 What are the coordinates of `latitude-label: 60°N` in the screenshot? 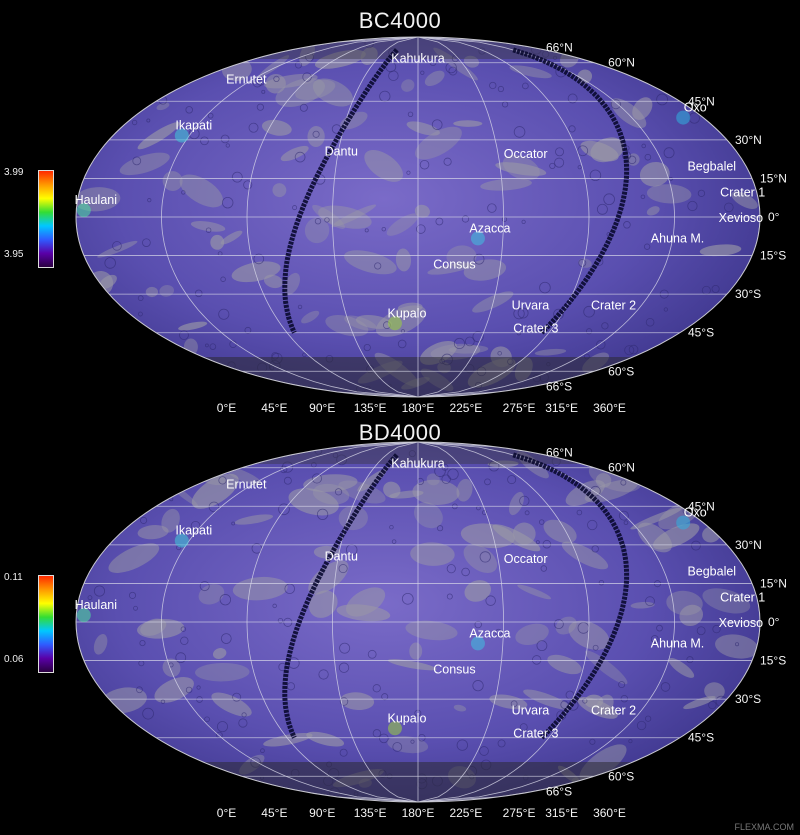 It's located at (621, 468).